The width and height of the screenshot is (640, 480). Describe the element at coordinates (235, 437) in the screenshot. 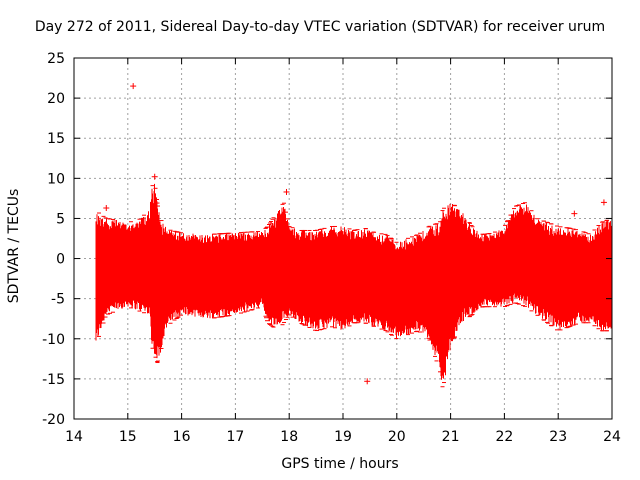

I see `x-tick-label: 17` at that location.